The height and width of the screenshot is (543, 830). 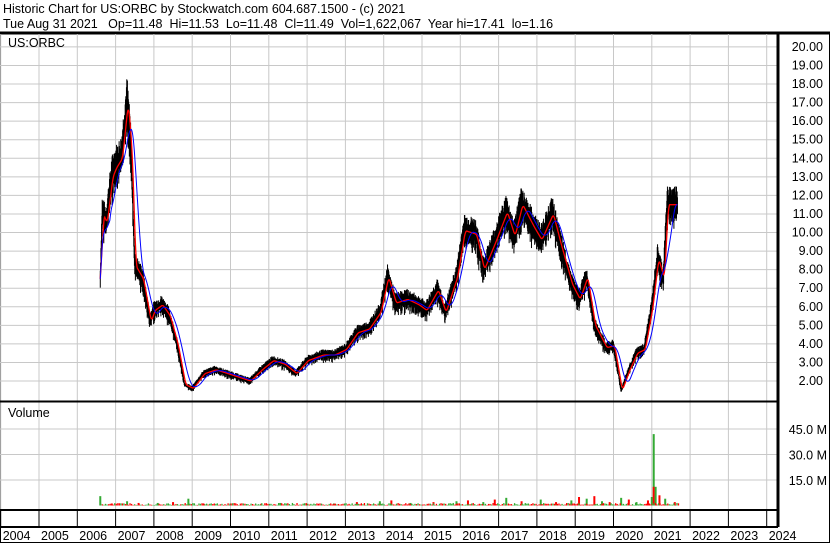 What do you see at coordinates (284, 536) in the screenshot?
I see `year-tick-label: 2011` at bounding box center [284, 536].